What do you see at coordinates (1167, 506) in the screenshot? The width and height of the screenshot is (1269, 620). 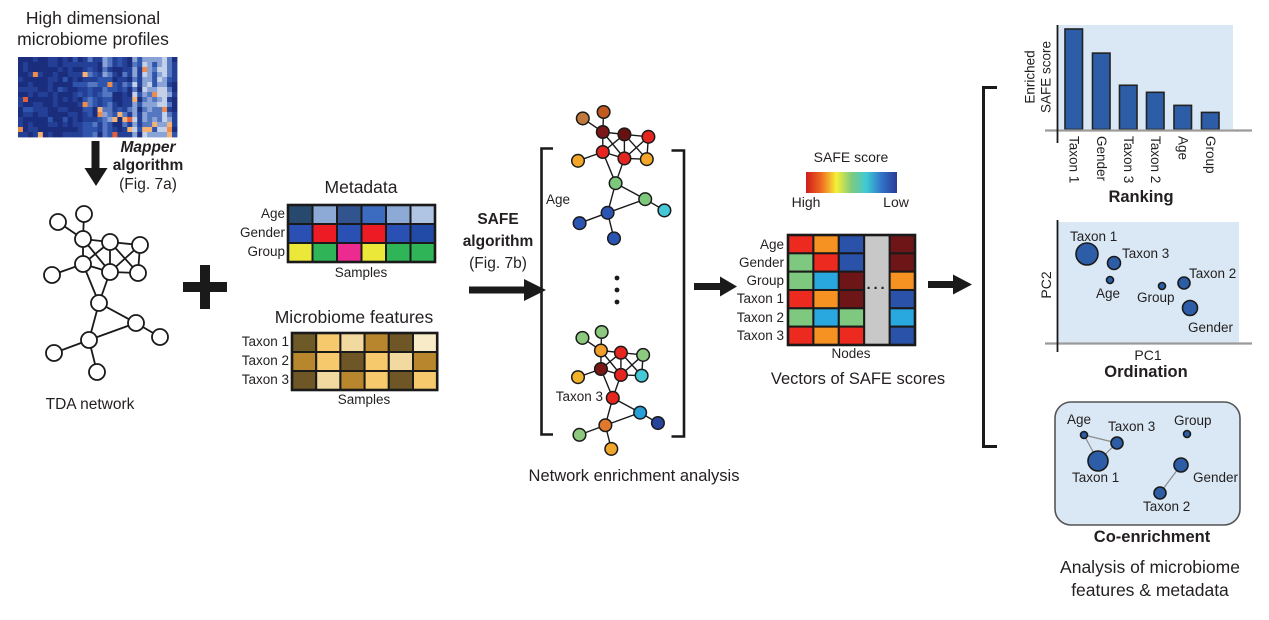 I see `coenrichment-node-label: Taxon 2` at bounding box center [1167, 506].